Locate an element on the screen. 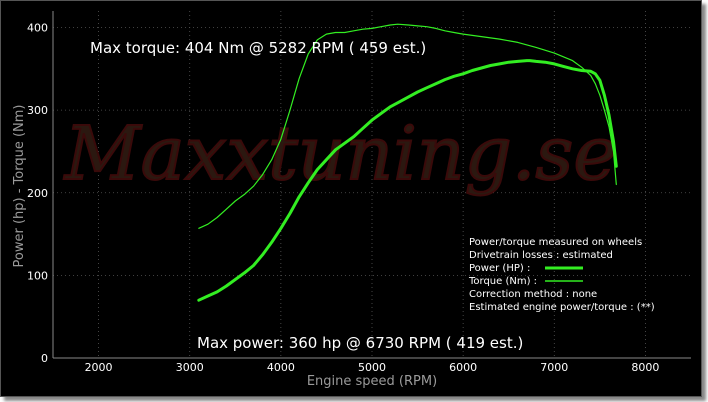 Image resolution: width=708 pixels, height=402 pixels. legend-line-estimated: Estimated engine power/torque : (**) is located at coordinates (562, 307).